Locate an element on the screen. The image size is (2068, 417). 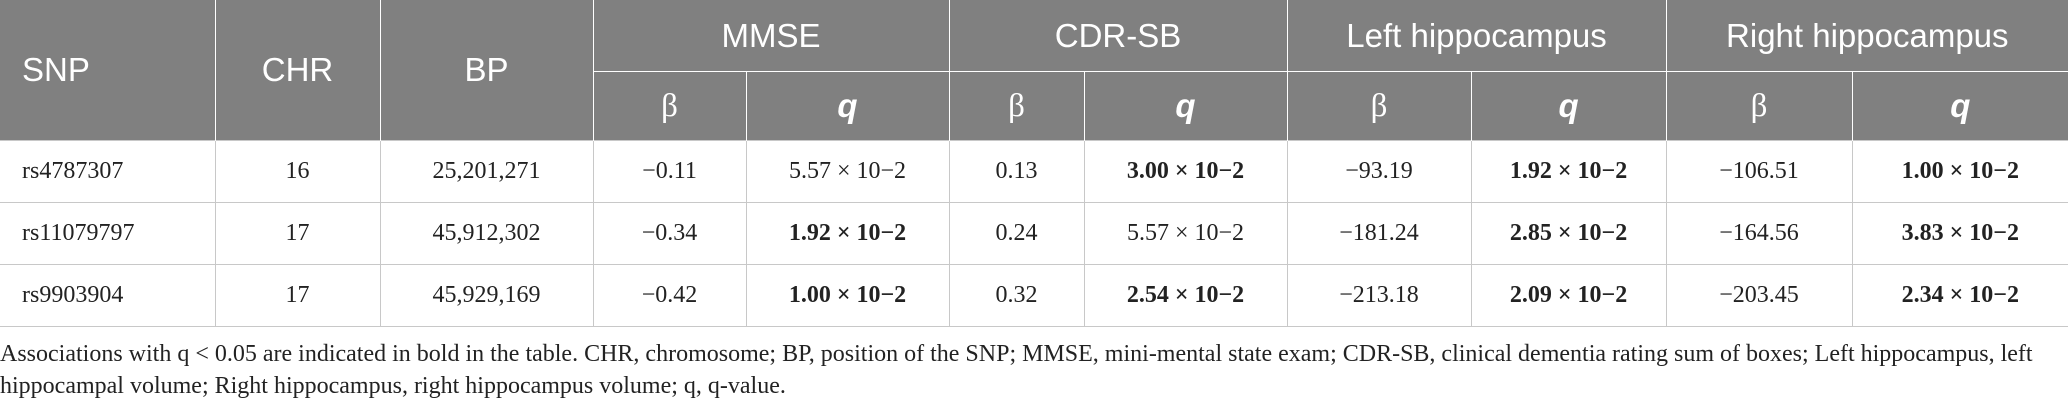
mmse-q-cell: 5.57 × 10⁻² is located at coordinates (848, 171).